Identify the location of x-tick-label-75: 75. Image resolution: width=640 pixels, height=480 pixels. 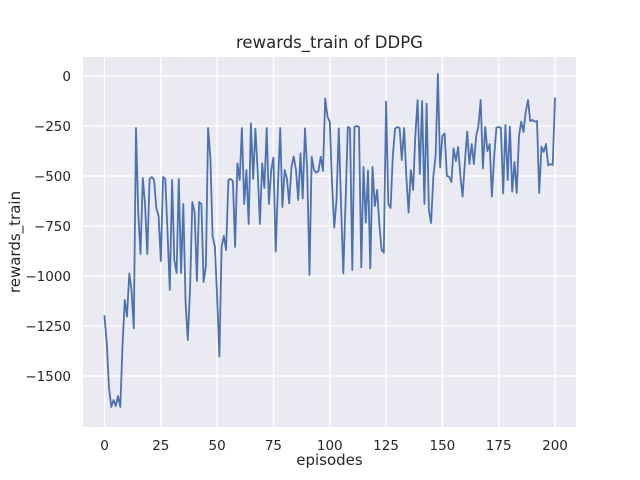
(273, 446).